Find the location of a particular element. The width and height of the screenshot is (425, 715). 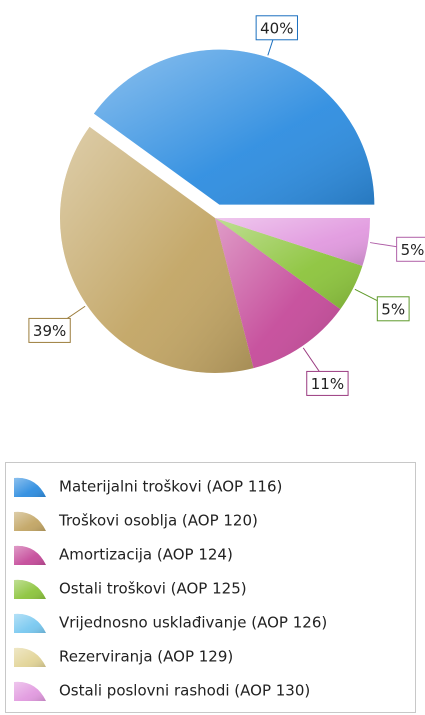

legend-label: Amortizacija (AOP 124) is located at coordinates (146, 555).